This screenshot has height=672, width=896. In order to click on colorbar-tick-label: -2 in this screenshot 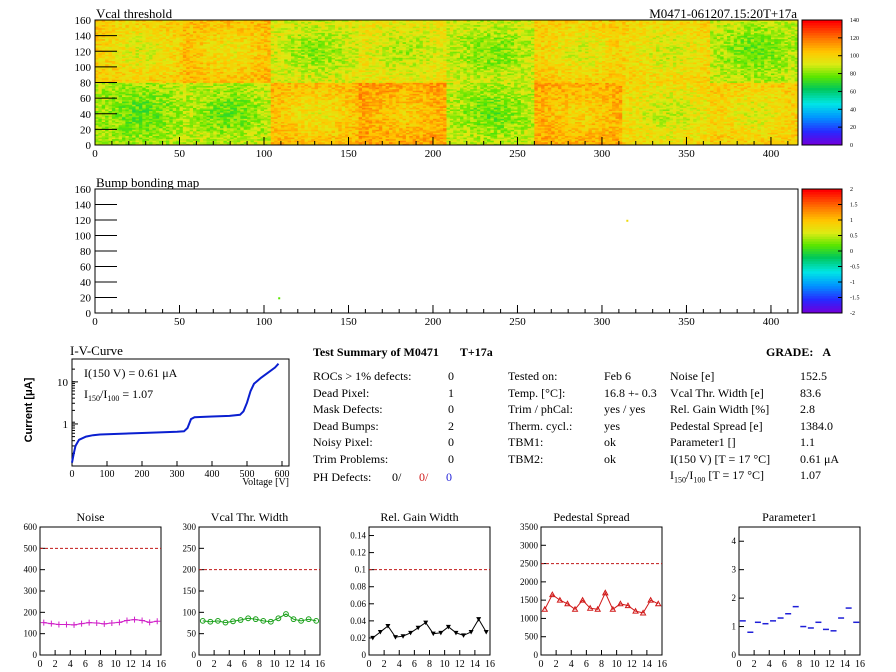, I will do `click(852, 314)`.